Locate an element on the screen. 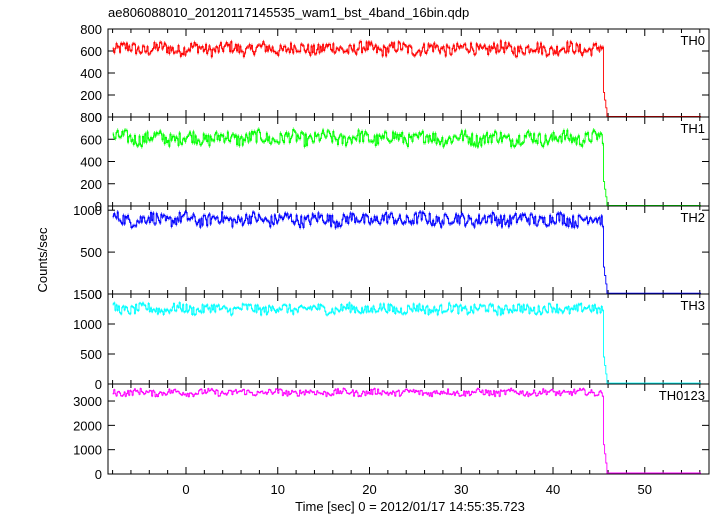 Image resolution: width=717 pixels, height=516 pixels. x-tick-label: 20 is located at coordinates (369, 489).